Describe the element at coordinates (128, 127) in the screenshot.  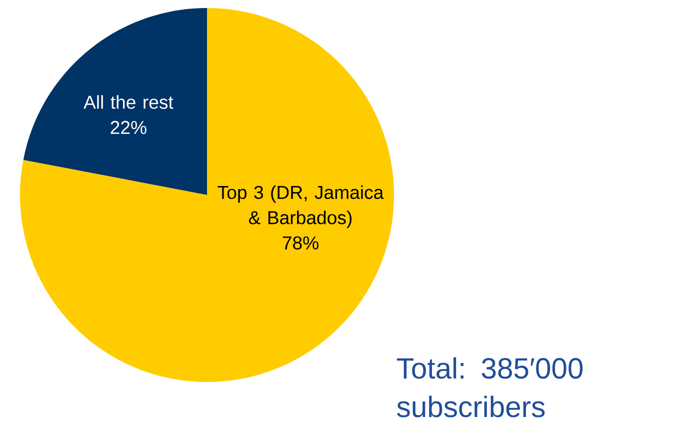
I see `data-label: 22%` at that location.